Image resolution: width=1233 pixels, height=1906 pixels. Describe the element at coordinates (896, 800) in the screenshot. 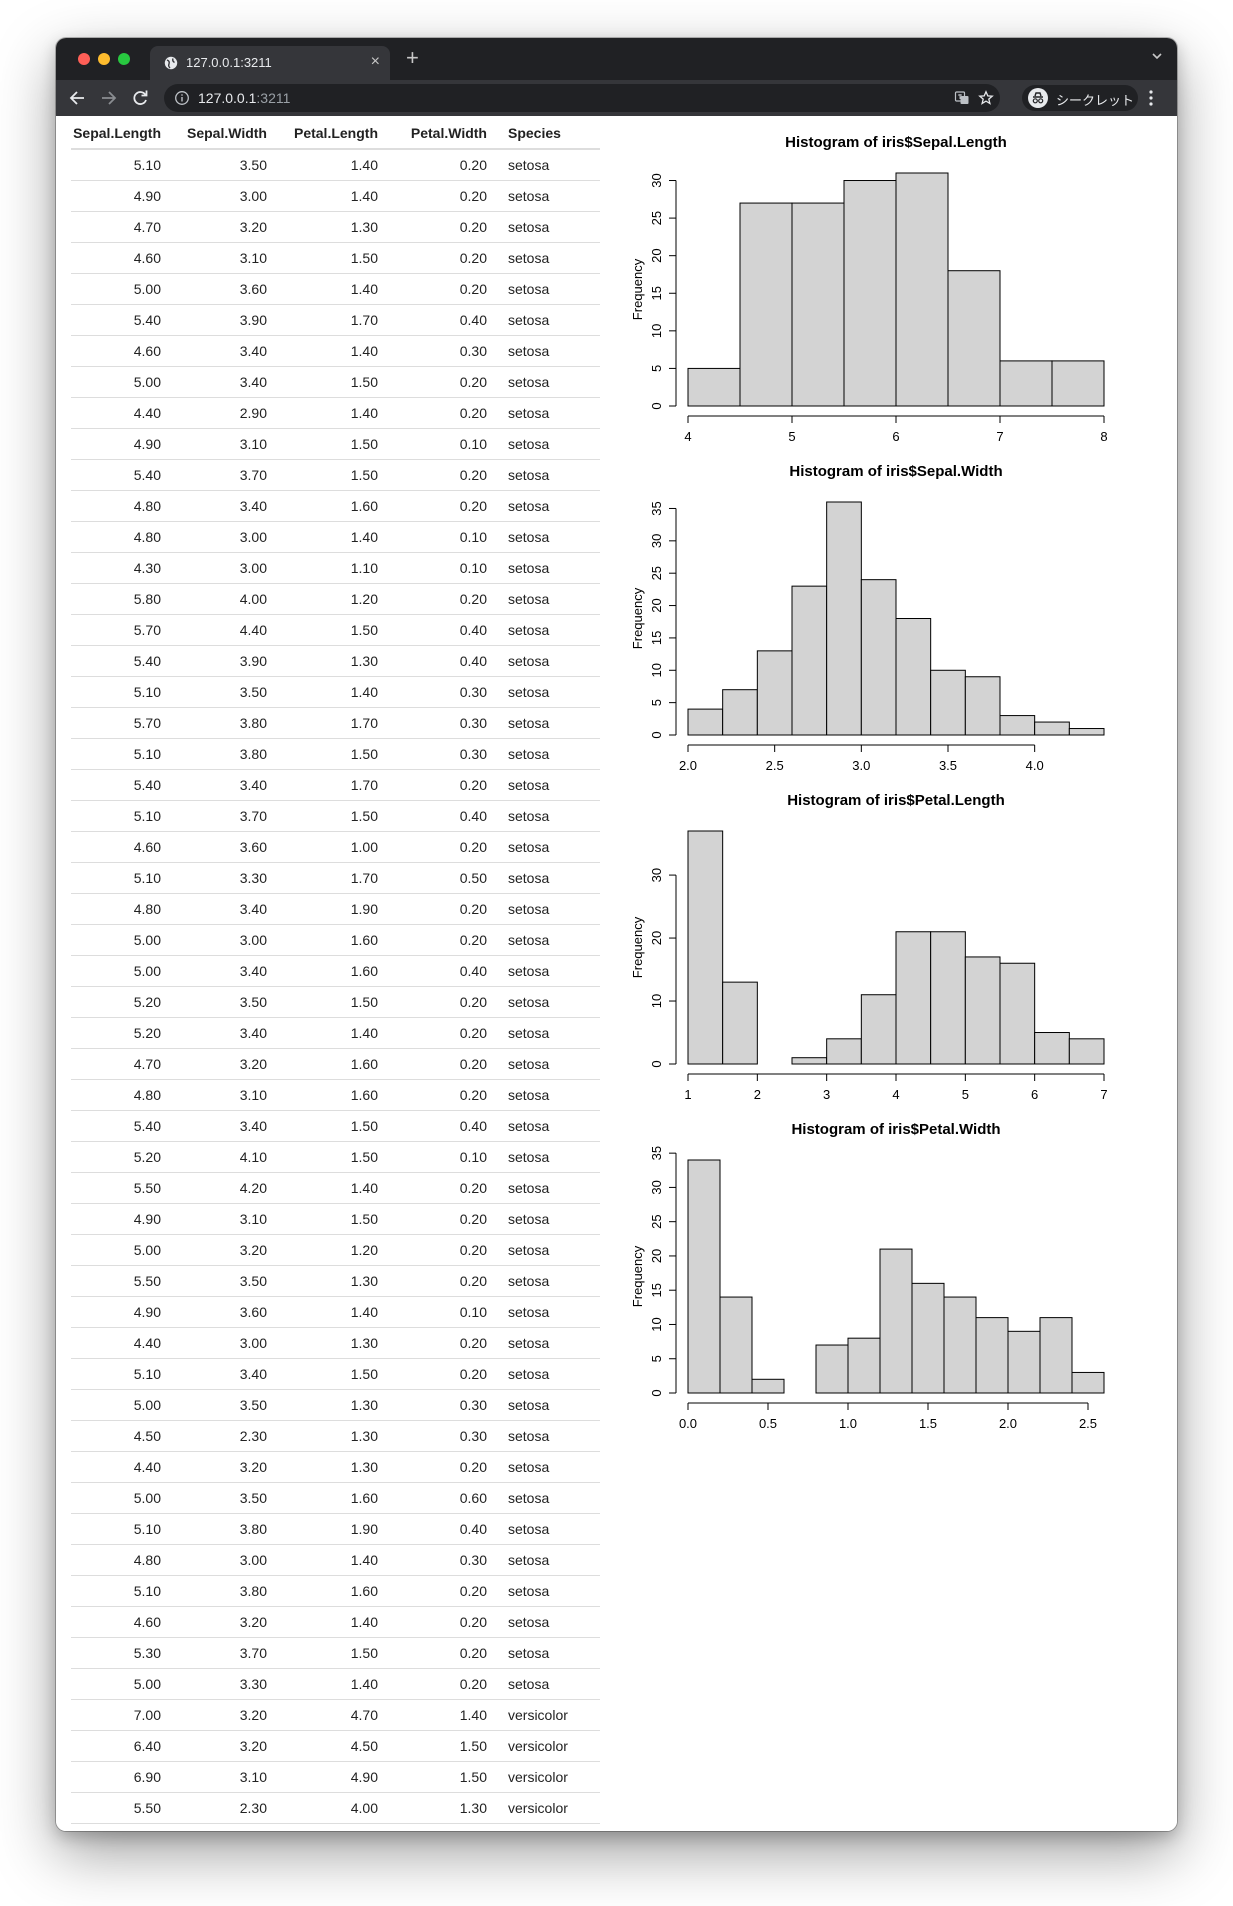

I see `chart-title: Histogram of iris$Petal.Length` at that location.